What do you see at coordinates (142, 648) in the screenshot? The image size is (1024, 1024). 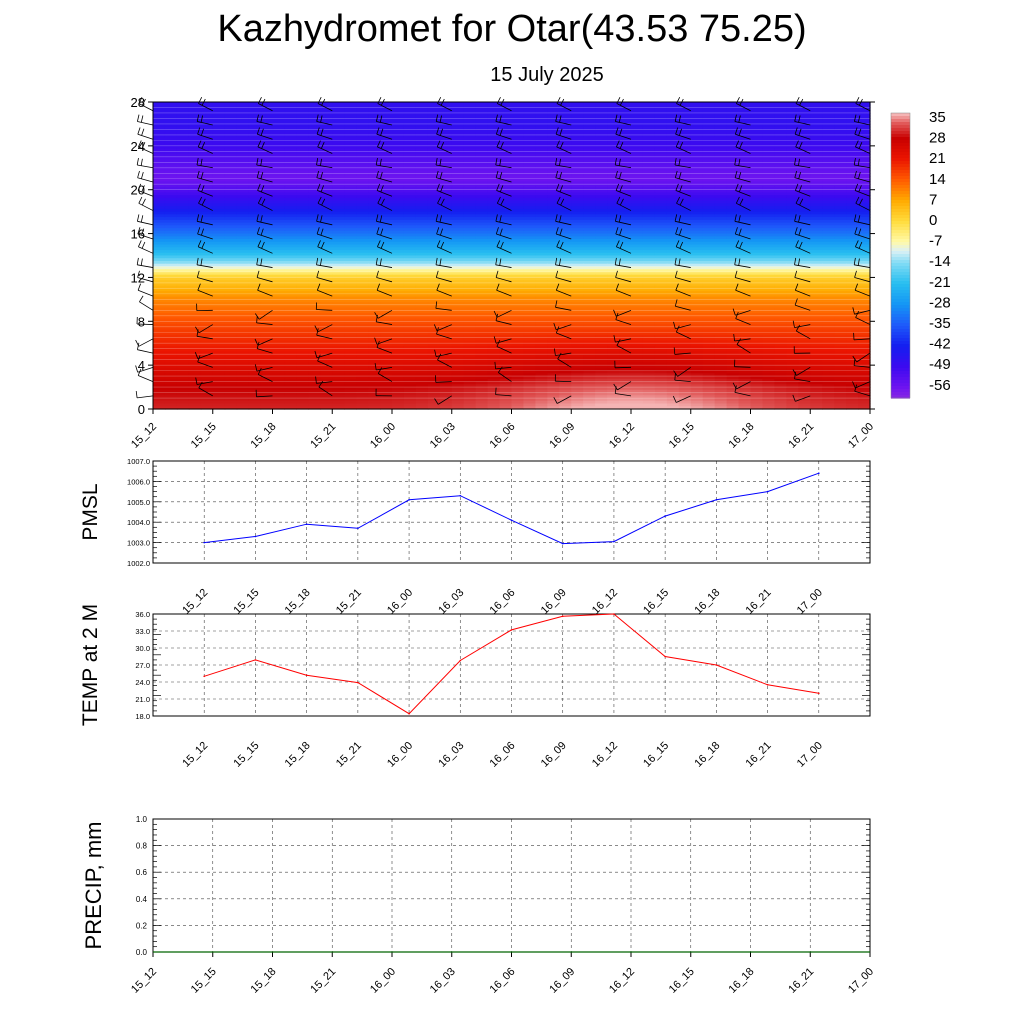 I see `y-tick-label: 30.0` at bounding box center [142, 648].